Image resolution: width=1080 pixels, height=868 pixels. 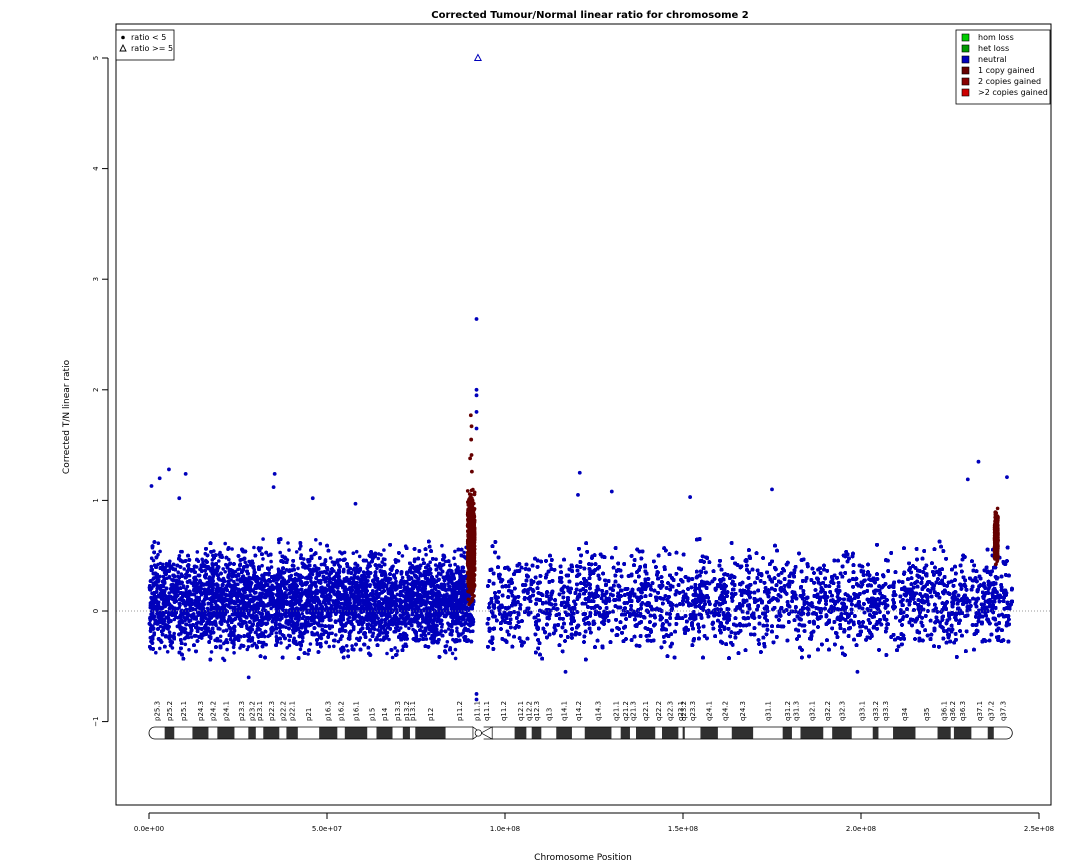 I want to click on x-axis-label: Chromosome Position, so click(x=583, y=858).